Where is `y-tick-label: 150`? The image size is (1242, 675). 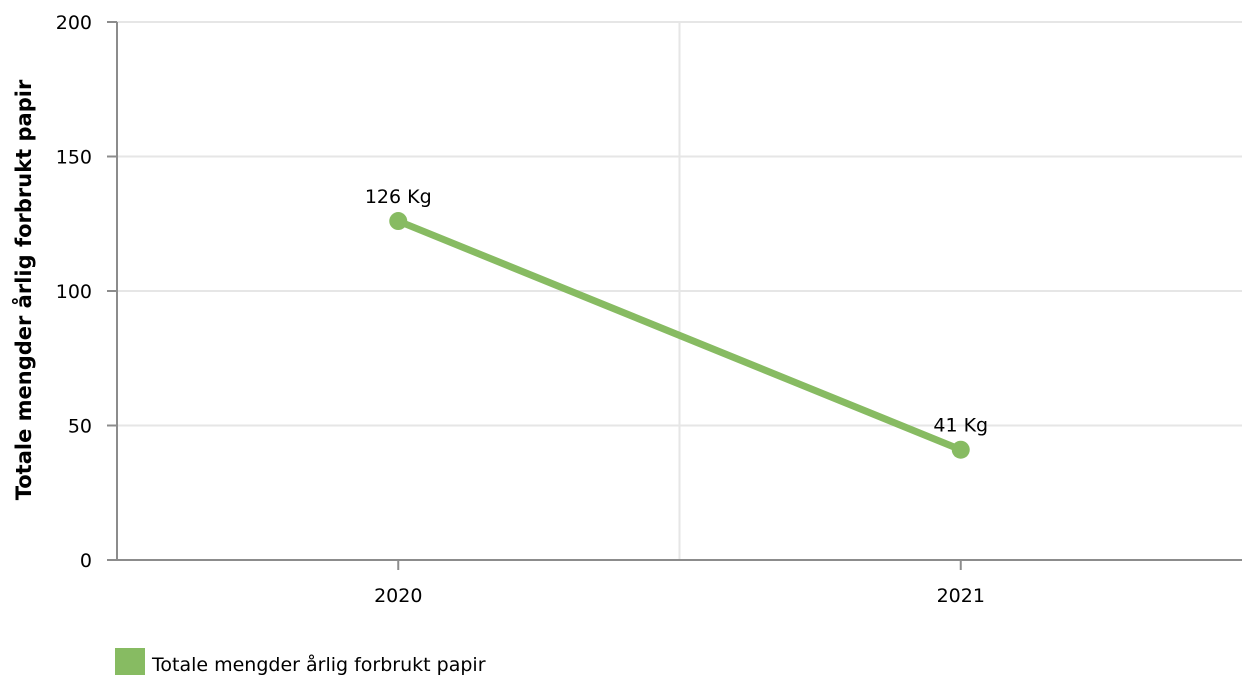
y-tick-label: 150 is located at coordinates (74, 158).